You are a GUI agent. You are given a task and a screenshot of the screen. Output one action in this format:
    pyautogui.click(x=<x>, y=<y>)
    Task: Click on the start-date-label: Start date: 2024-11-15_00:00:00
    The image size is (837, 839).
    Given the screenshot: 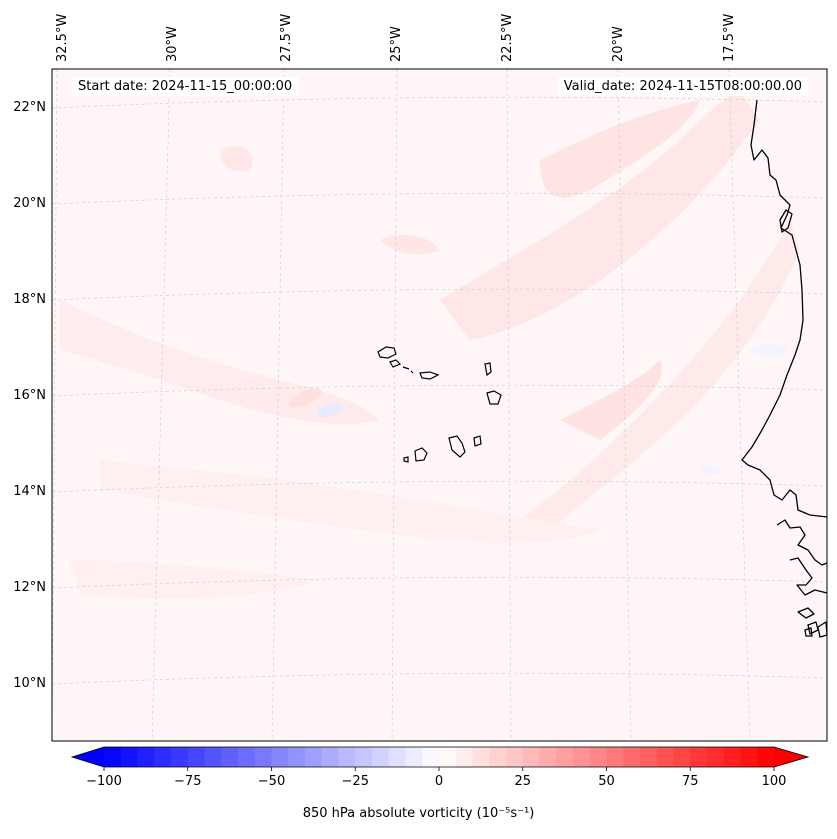 What is the action you would take?
    pyautogui.click(x=185, y=86)
    